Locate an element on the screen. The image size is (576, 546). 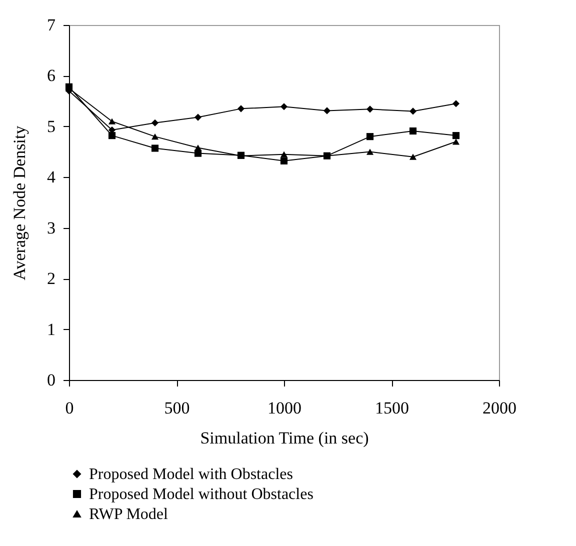
y-tick-label: 2 is located at coordinates (51, 278).